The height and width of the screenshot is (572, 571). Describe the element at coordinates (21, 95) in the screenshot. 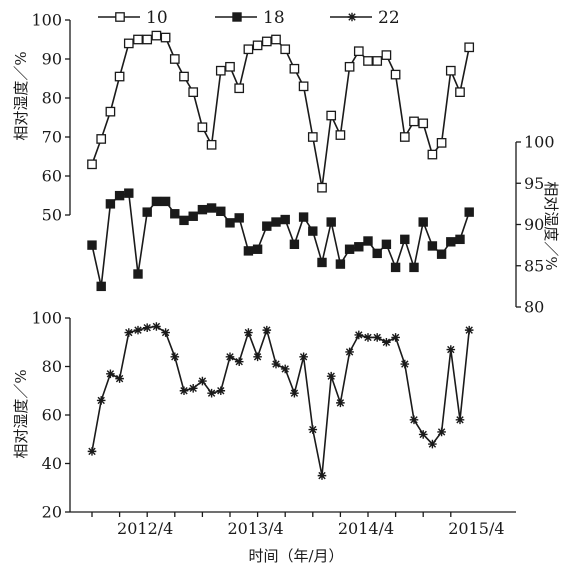

I see `y-axis-title-top: 相对湿度／%` at that location.